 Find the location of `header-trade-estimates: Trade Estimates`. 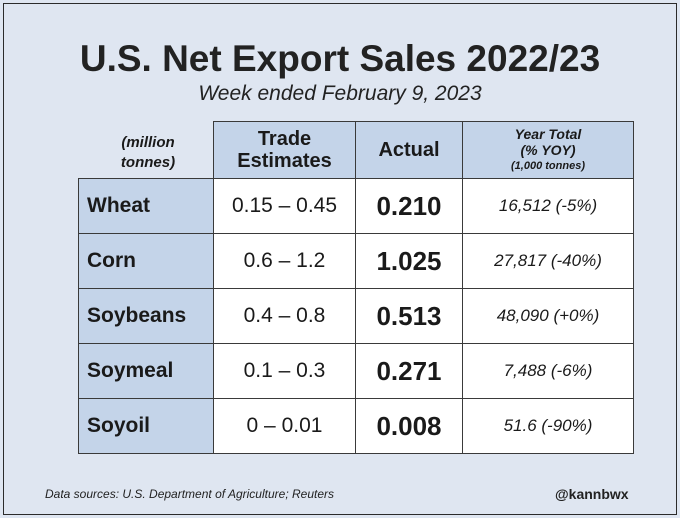

header-trade-estimates: Trade Estimates is located at coordinates (284, 150).